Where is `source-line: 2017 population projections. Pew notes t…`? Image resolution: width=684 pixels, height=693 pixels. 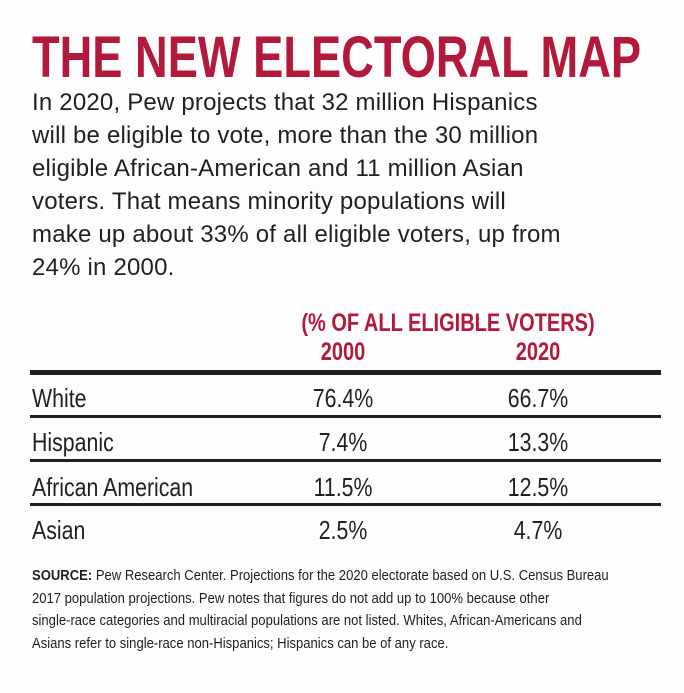 source-line: 2017 population projections. Pew notes t… is located at coordinates (291, 598).